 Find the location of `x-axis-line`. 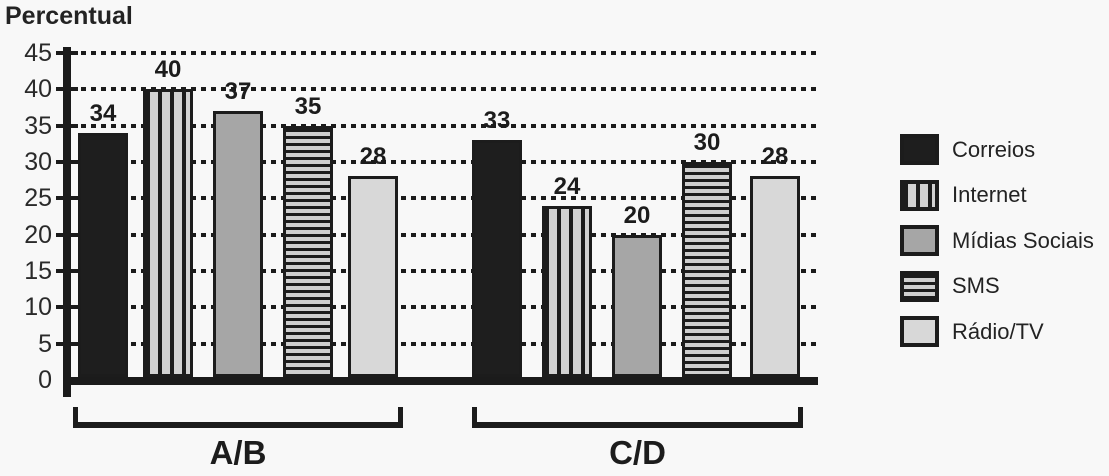

x-axis-line is located at coordinates (440, 381).